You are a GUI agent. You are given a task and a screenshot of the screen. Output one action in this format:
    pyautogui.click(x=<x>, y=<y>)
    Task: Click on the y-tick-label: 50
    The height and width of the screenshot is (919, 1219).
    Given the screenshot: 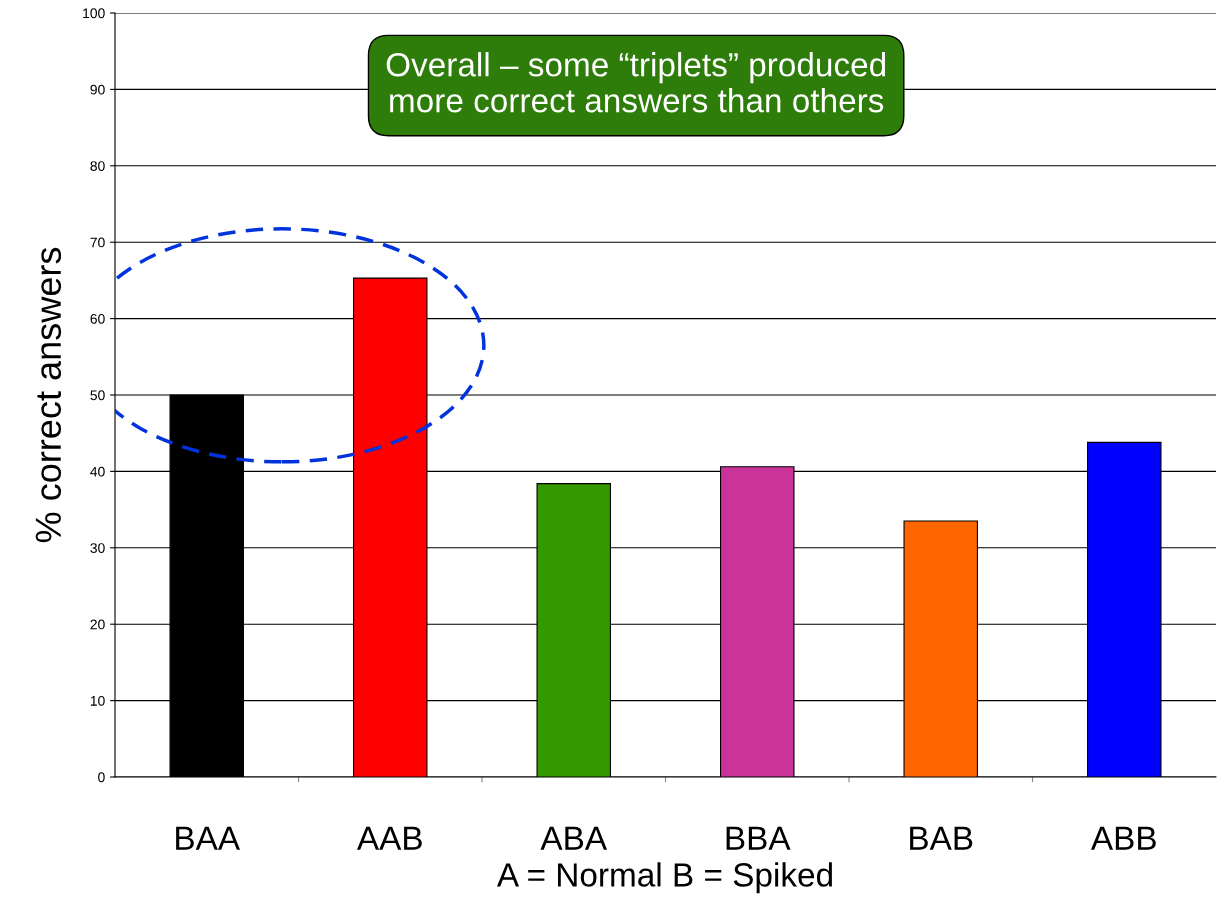 What is the action you would take?
    pyautogui.click(x=97, y=395)
    